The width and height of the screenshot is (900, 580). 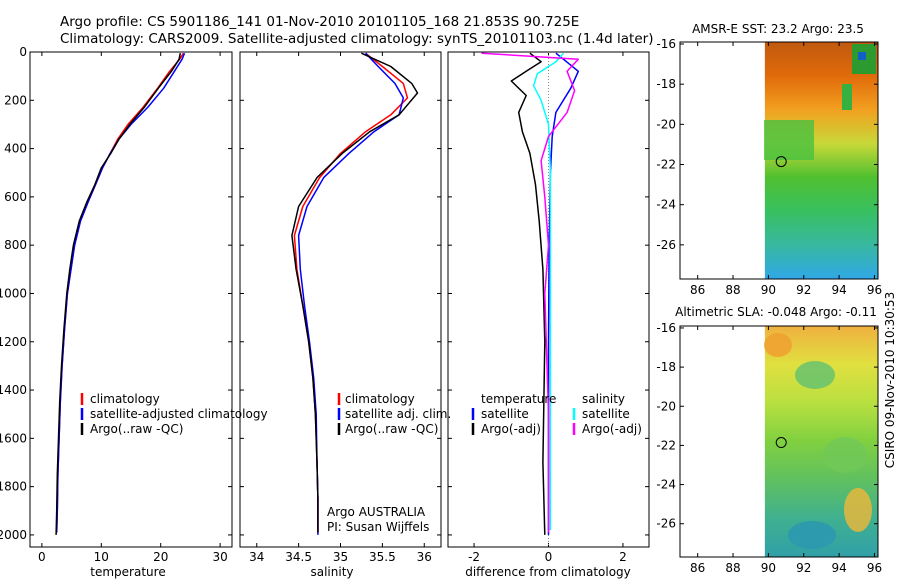 I want to click on y-tick-label: 1200, so click(x=13, y=342).